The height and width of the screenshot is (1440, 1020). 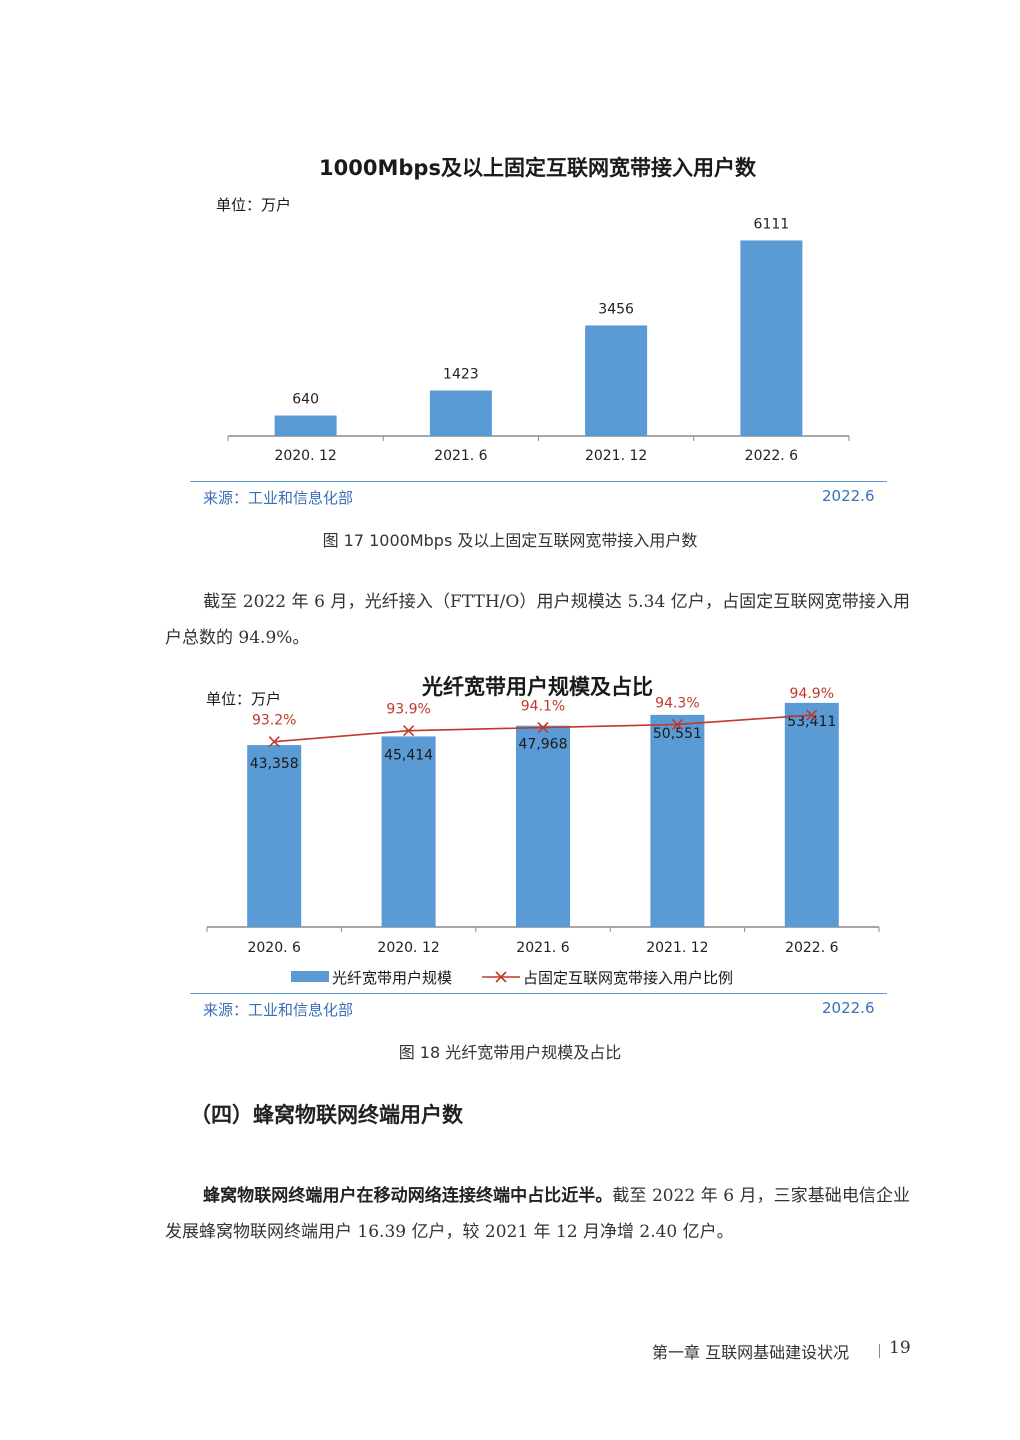 I want to click on chart1-value-label: 640, so click(x=305, y=400).